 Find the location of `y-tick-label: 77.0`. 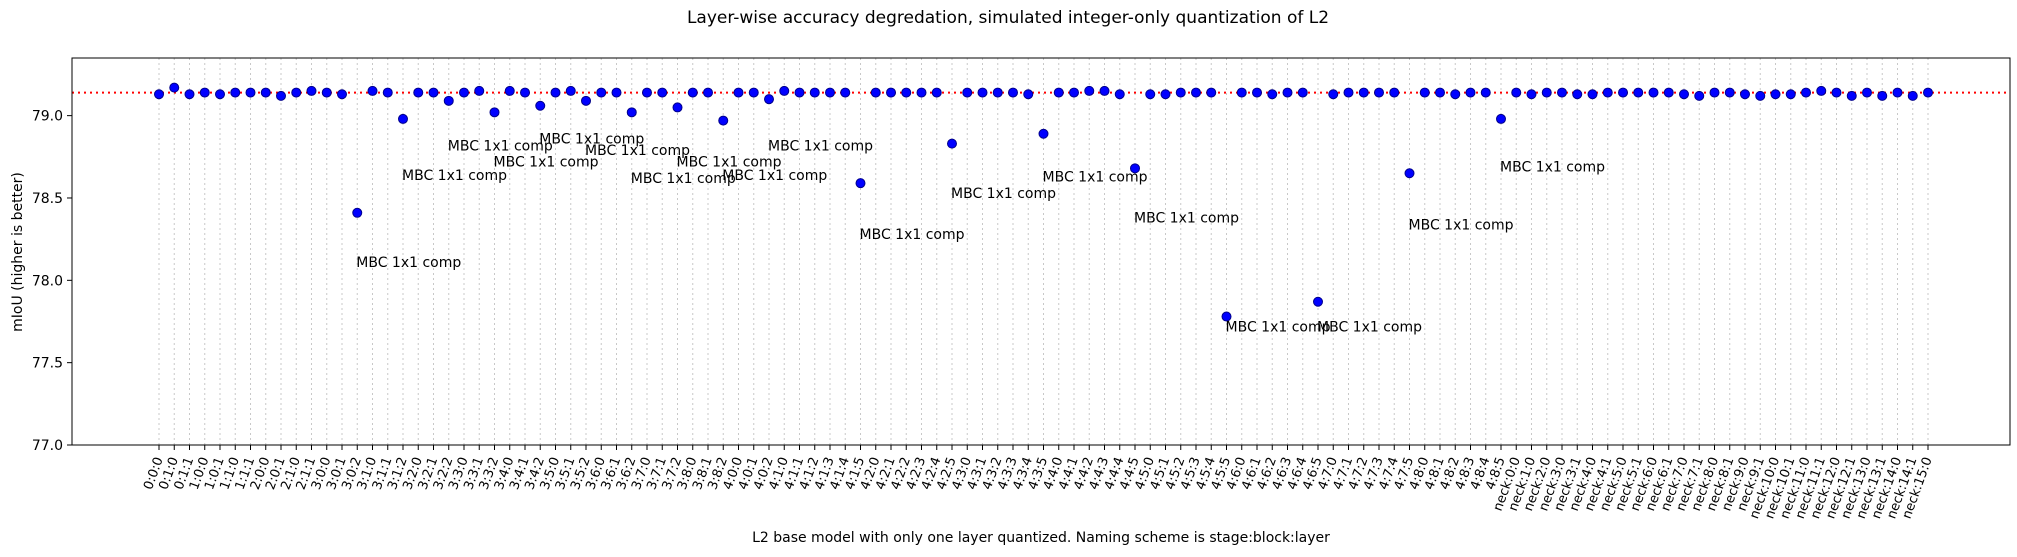

y-tick-label: 77.0 is located at coordinates (47, 446).